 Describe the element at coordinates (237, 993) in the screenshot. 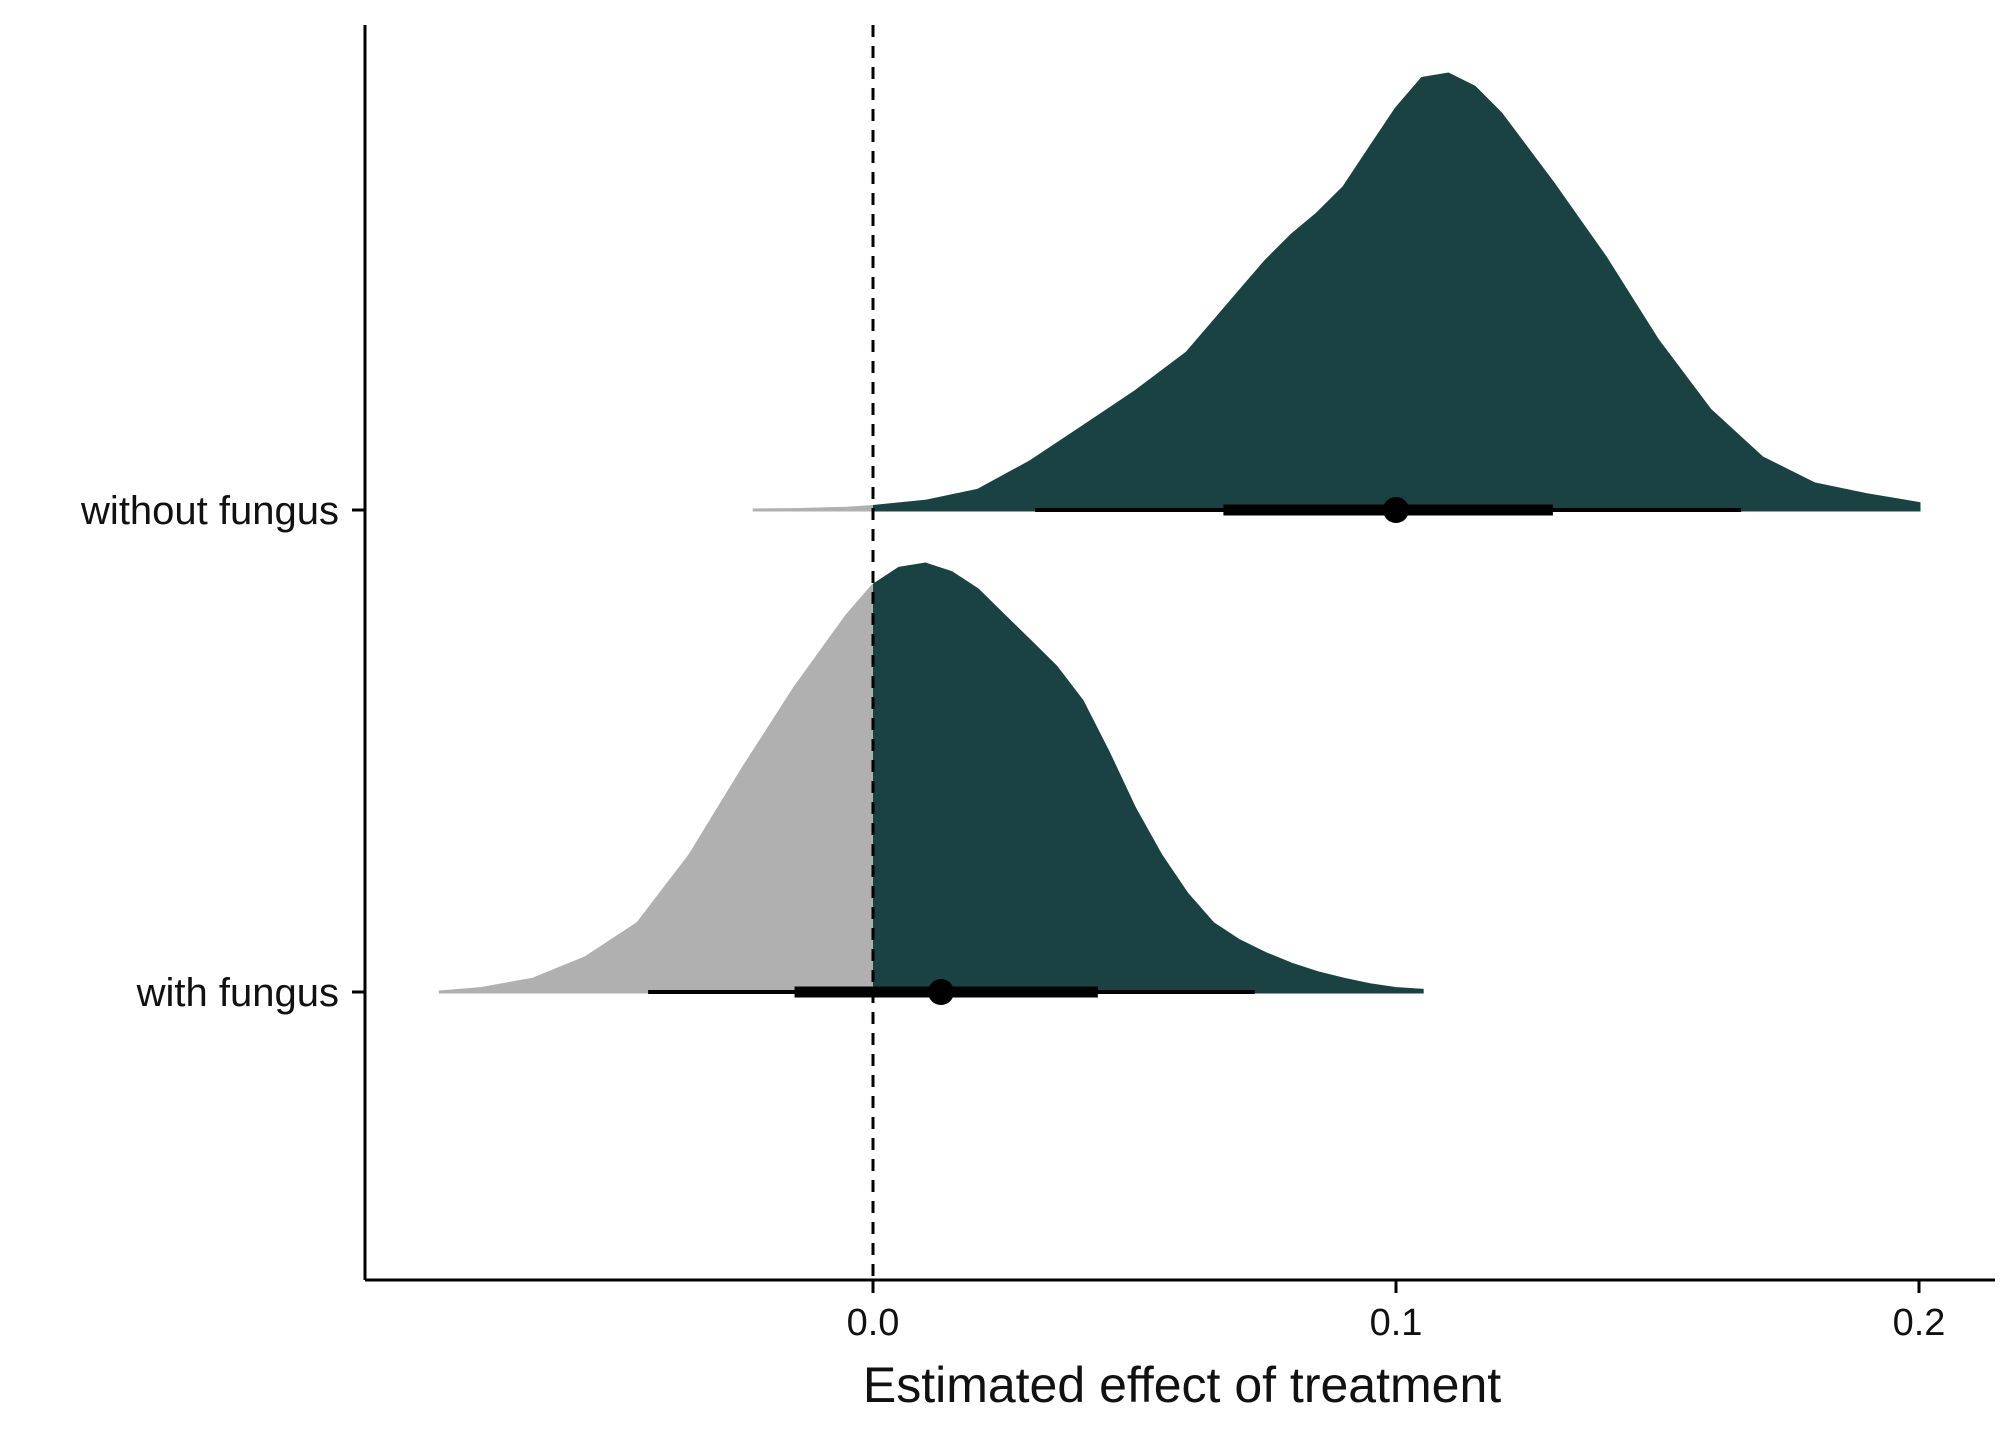

I see `y-category-label: with fungus` at that location.